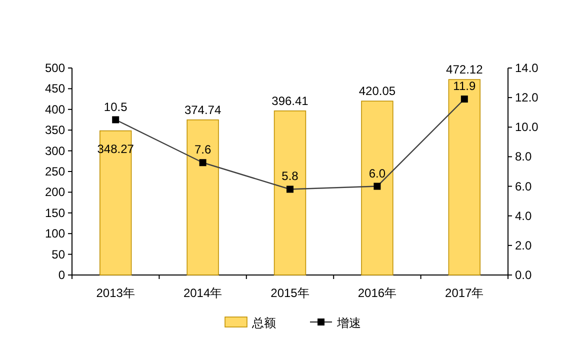 This screenshot has width=582, height=346. What do you see at coordinates (523, 215) in the screenshot?
I see `y2-tick-label: 4.0` at bounding box center [523, 215].